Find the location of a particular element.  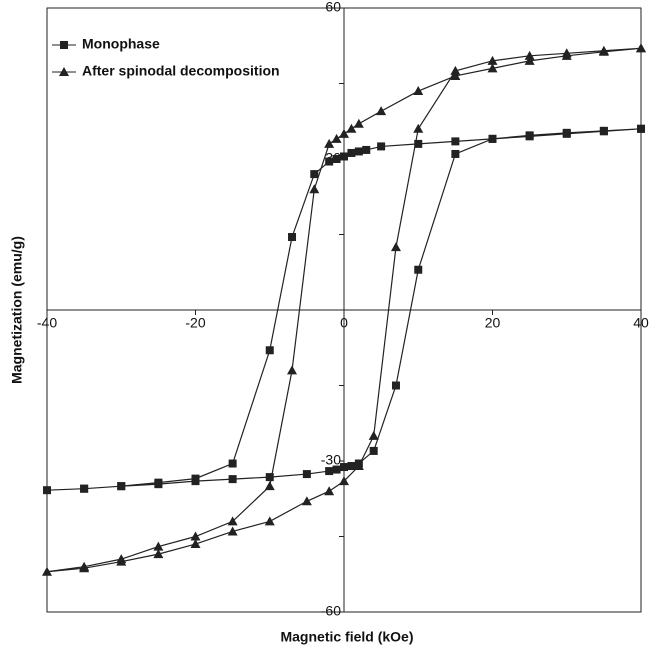

y-tick-label: -60 is located at coordinates (331, 611).